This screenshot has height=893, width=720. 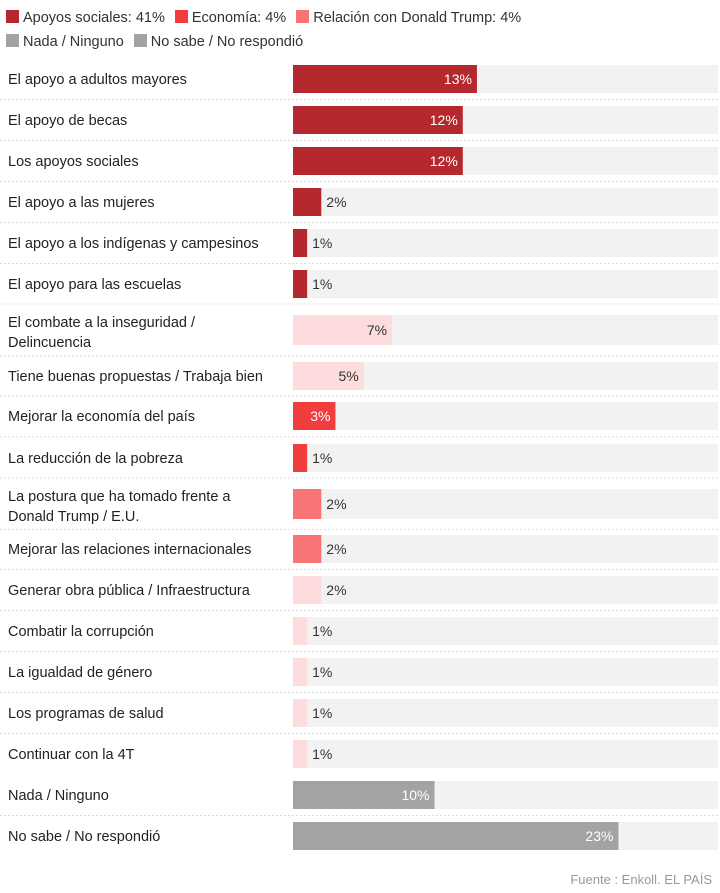 I want to click on value-label: 3%, so click(x=320, y=416).